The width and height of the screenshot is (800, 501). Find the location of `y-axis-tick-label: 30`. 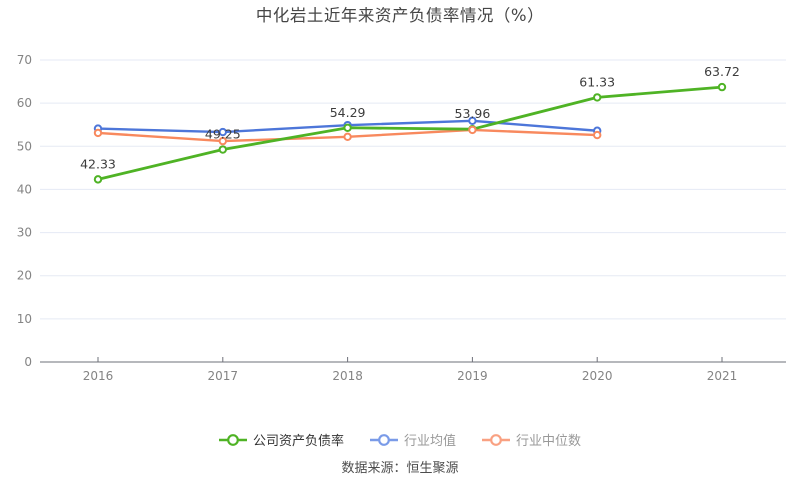

y-axis-tick-label: 30 is located at coordinates (24, 233).